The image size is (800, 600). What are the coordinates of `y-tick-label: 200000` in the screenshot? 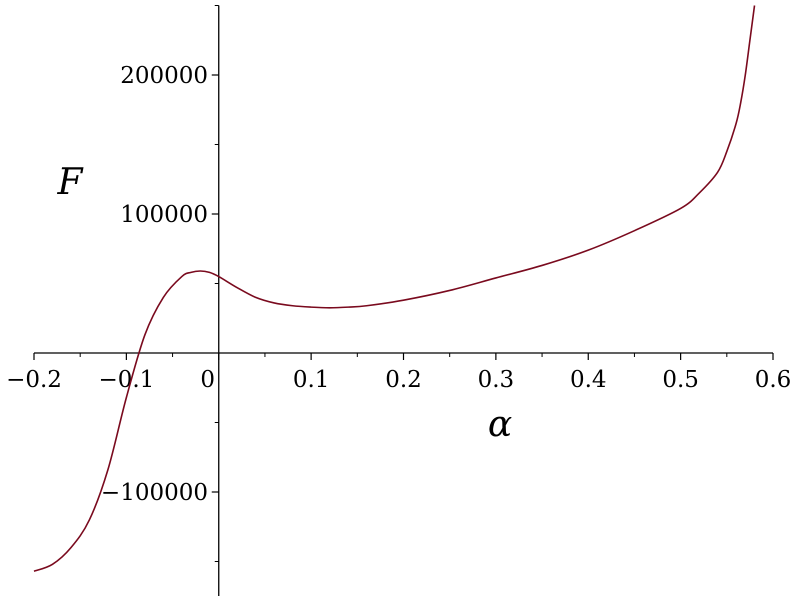 It's located at (164, 76).